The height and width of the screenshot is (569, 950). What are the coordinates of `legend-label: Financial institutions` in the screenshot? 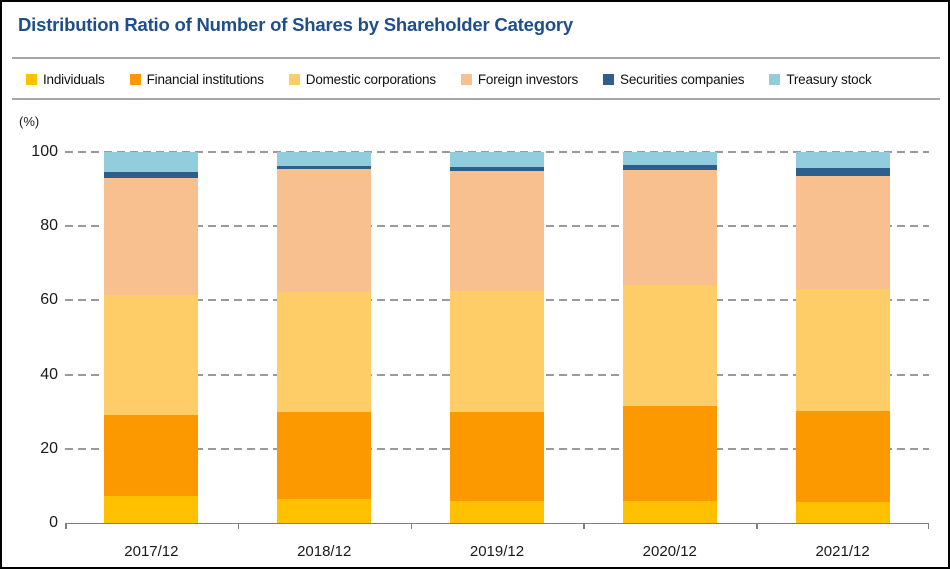 It's located at (205, 79).